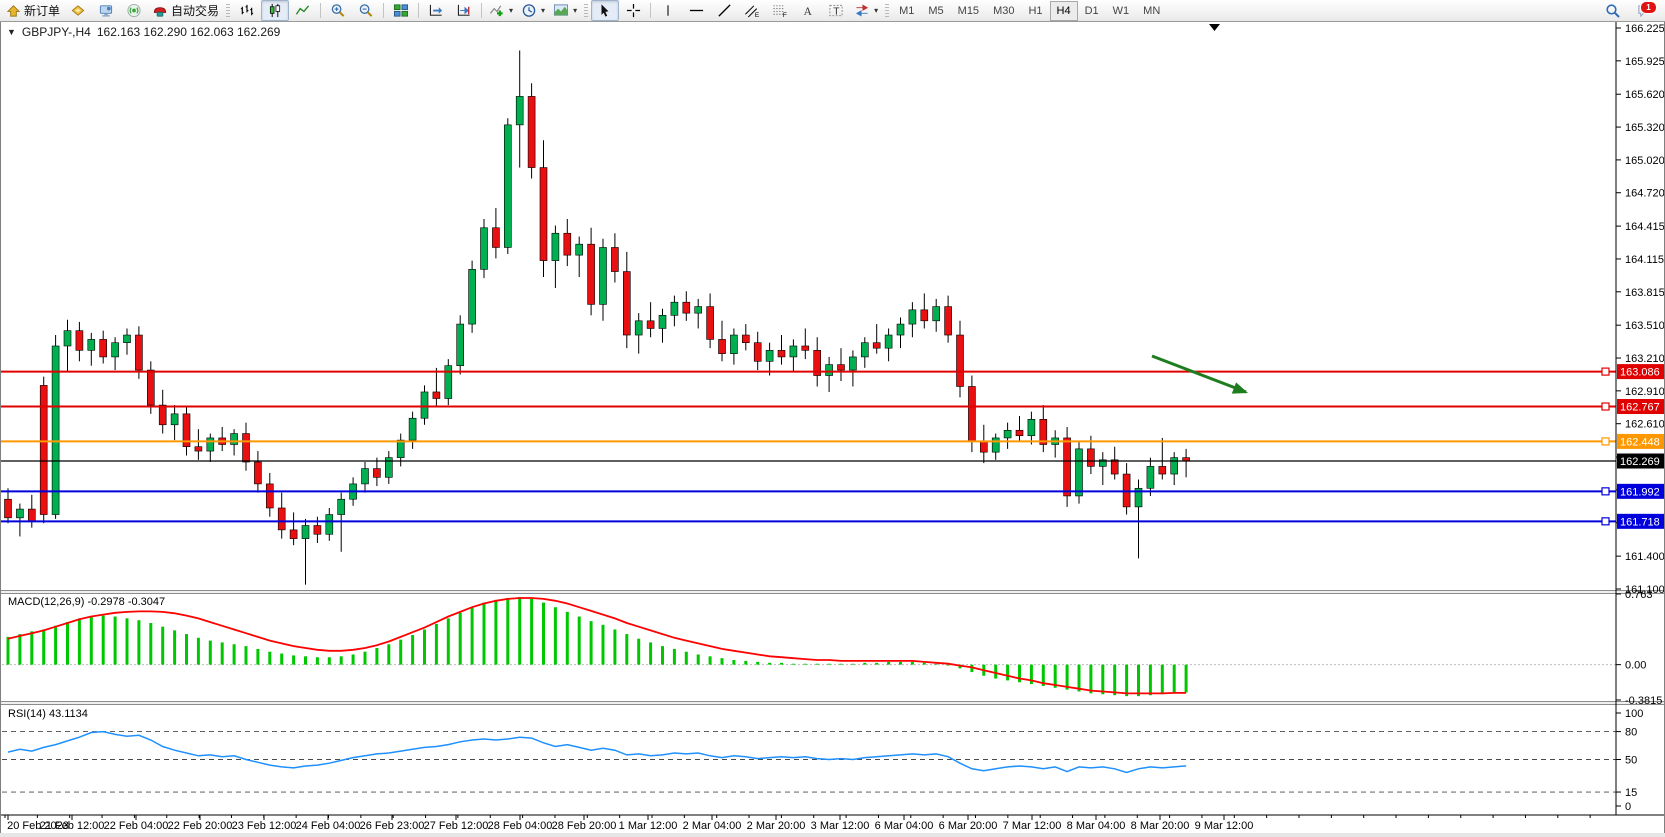  What do you see at coordinates (696, 10) in the screenshot?
I see `horizontal-line-button` at bounding box center [696, 10].